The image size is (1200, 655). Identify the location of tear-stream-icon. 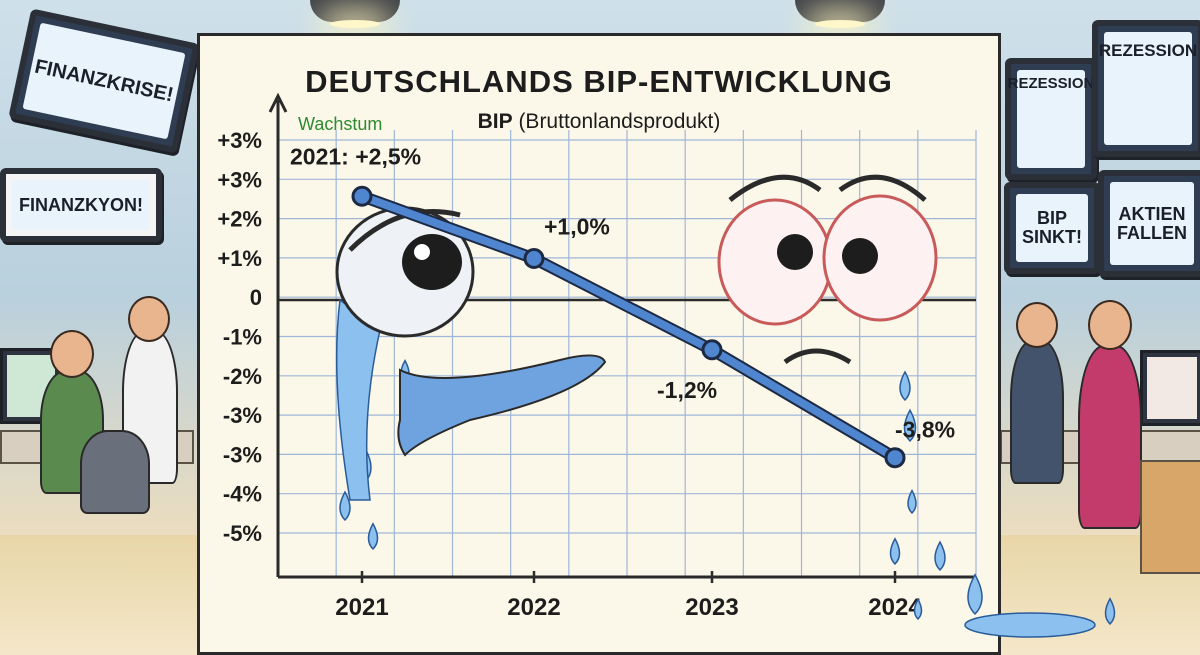
(358, 399).